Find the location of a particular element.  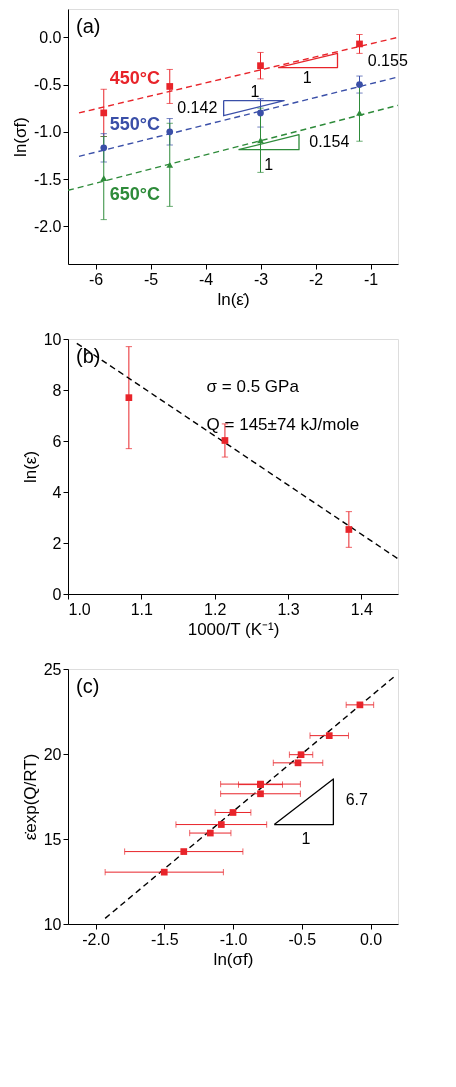

x-tick-label: -1.0 is located at coordinates (233, 939).